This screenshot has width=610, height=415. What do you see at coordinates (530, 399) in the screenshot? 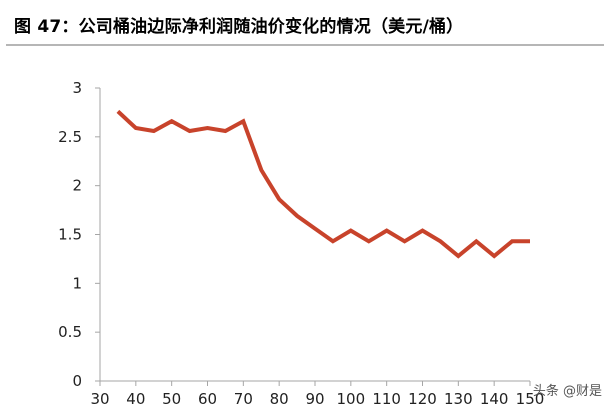
I see `x-tick-label: 150` at bounding box center [530, 399].